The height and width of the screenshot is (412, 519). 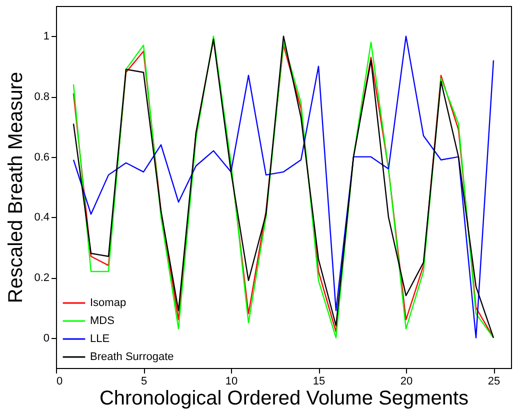 I want to click on y-tick-label: 0.6, so click(x=42, y=157).